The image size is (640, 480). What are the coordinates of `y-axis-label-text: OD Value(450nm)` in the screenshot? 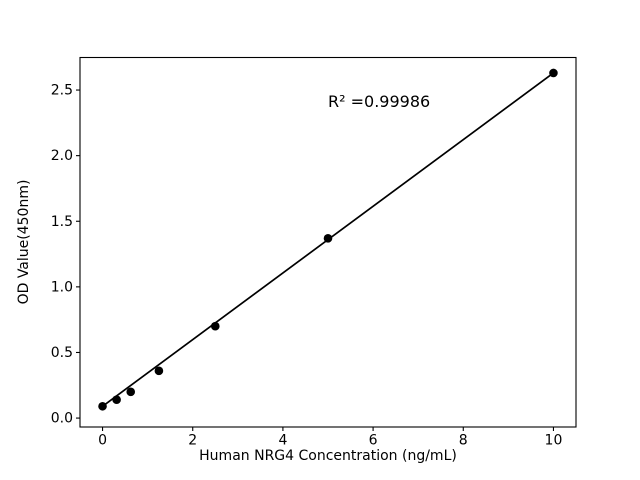 It's located at (24, 242).